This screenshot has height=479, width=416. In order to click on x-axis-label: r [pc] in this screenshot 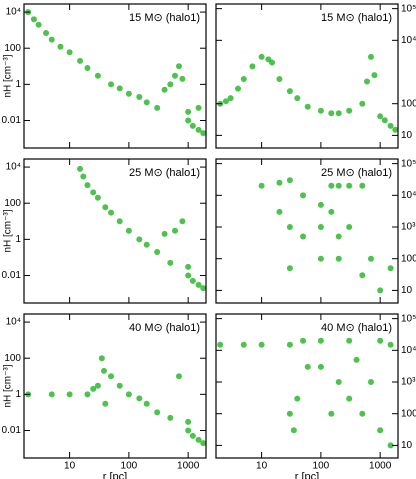, I will do `click(115, 475)`.